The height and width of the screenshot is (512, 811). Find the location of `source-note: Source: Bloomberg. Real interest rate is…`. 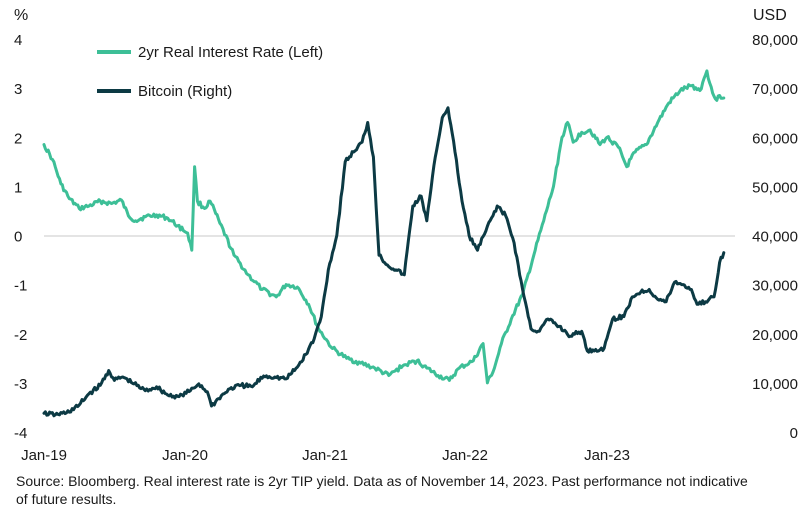

source-note: Source: Bloomberg. Real interest rate is… is located at coordinates (382, 490).